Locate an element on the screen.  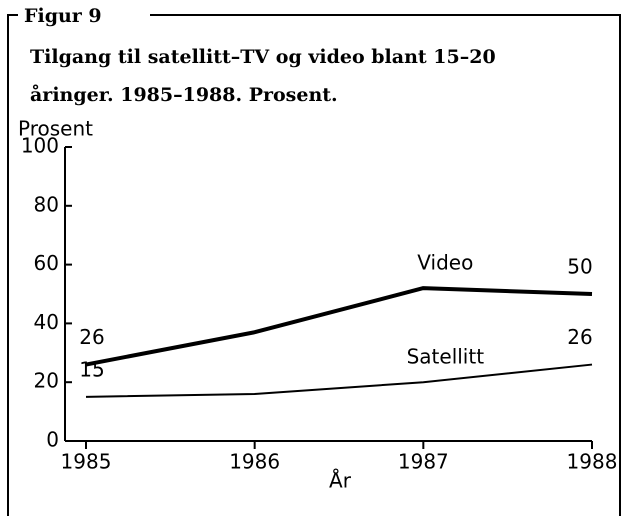
figure-label: Figur 9 is located at coordinates (63, 16).